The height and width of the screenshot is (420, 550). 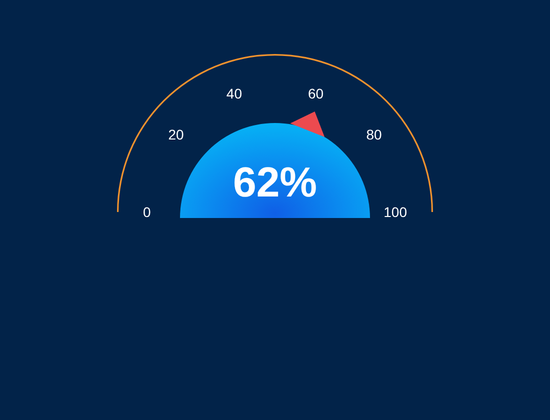 What do you see at coordinates (374, 134) in the screenshot?
I see `text: 80` at bounding box center [374, 134].